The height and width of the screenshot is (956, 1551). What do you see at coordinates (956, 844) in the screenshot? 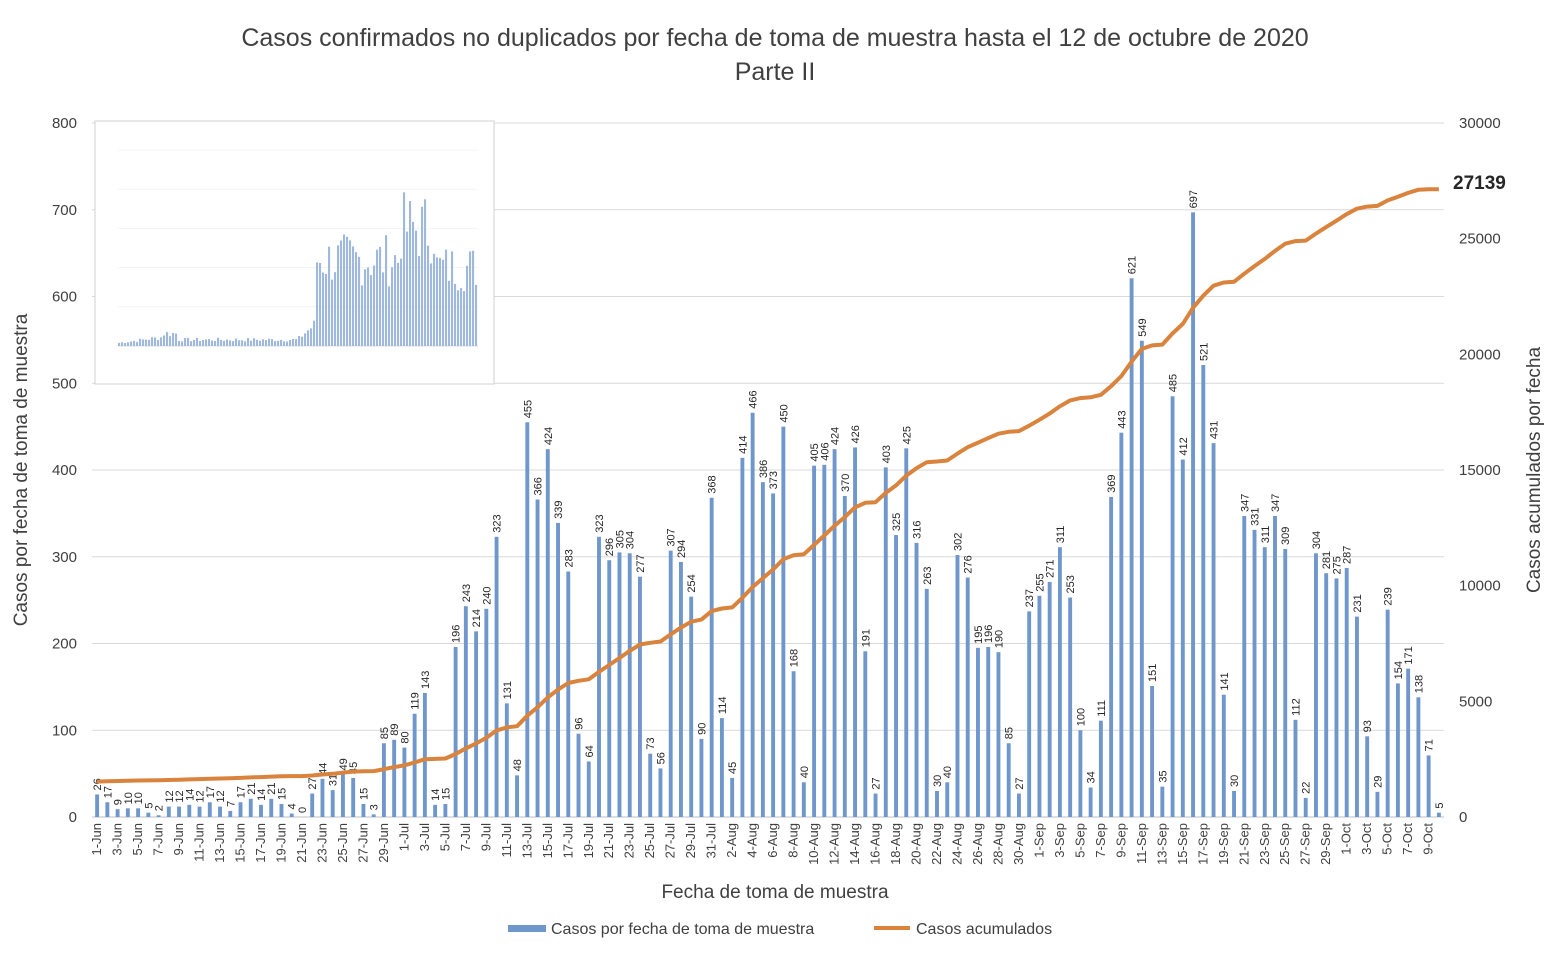
I see `x-tick-label: 24-Aug` at bounding box center [956, 844].